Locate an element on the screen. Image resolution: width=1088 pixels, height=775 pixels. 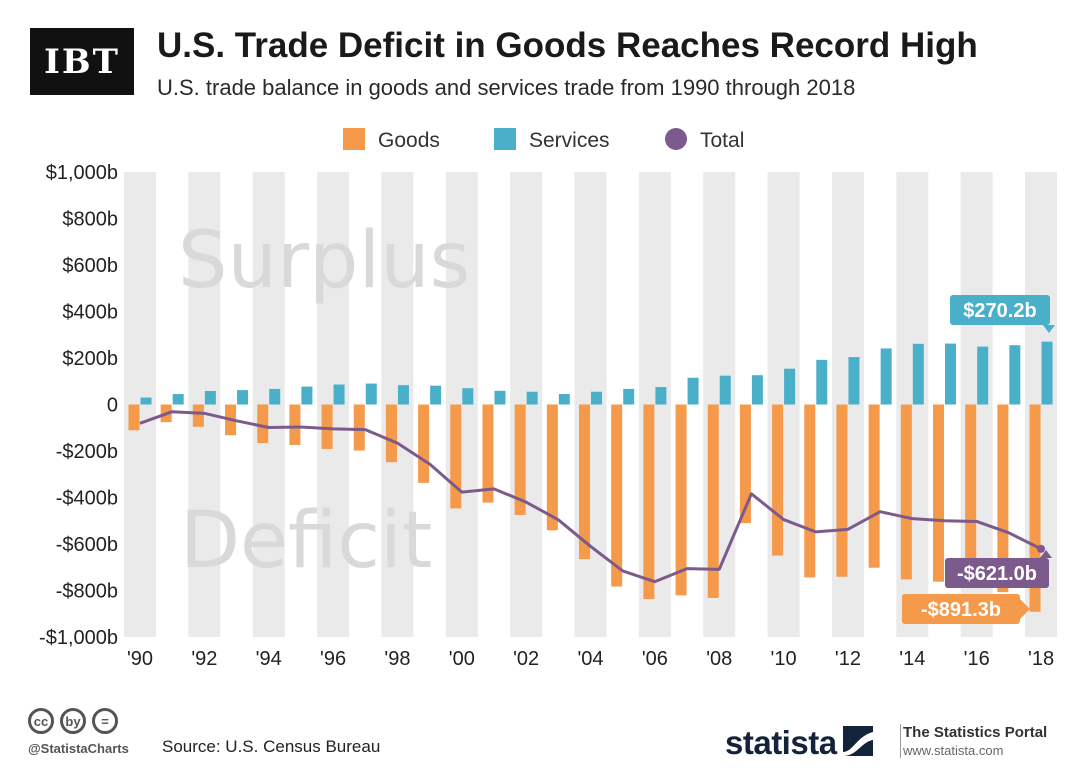
statistics-portal: The Statistics Portal www.statista.com is located at coordinates (973, 741).